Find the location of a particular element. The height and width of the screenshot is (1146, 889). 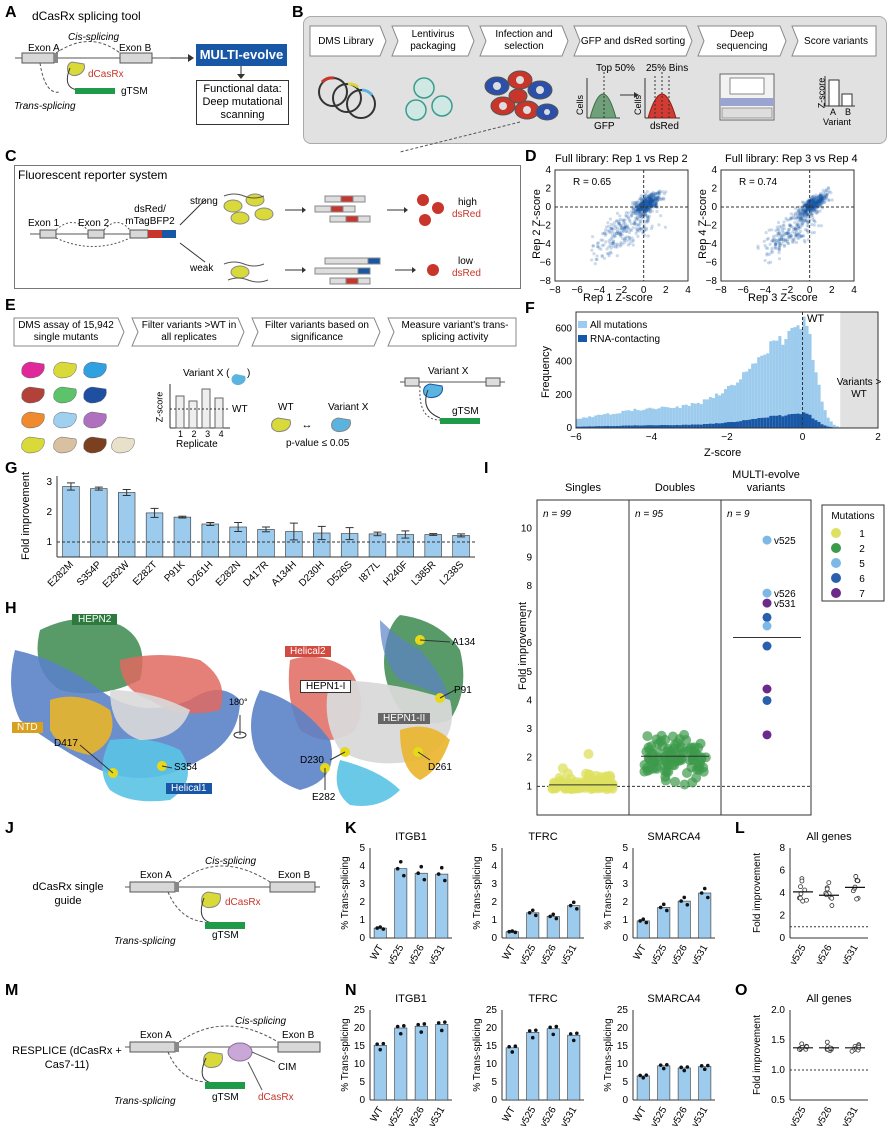

group-title: Doubles is located at coordinates (675, 488).